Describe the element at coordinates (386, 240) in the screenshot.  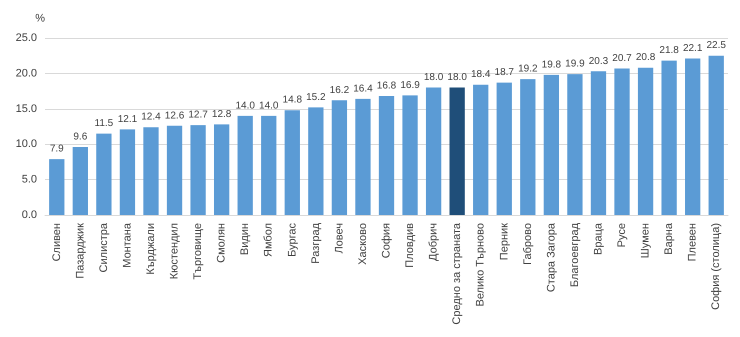
I see `x-tick-label: София` at that location.